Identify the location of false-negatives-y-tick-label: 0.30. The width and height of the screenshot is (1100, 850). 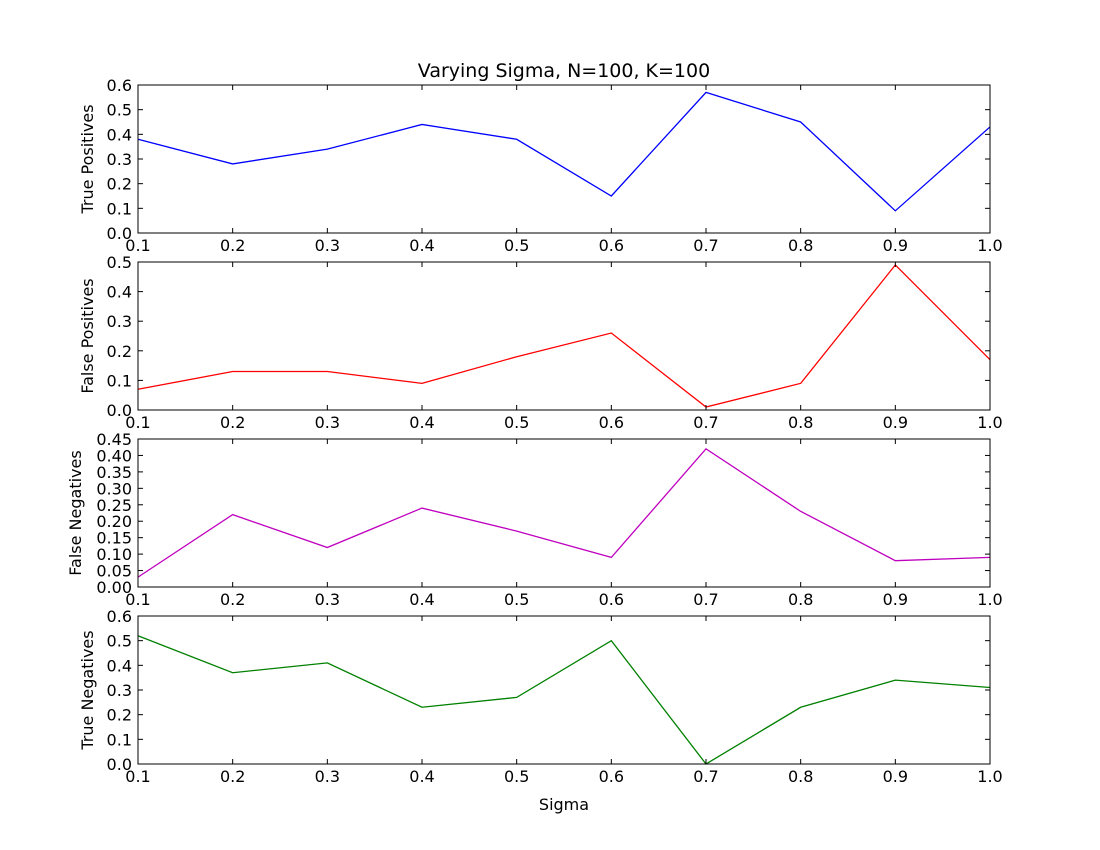
(114, 488).